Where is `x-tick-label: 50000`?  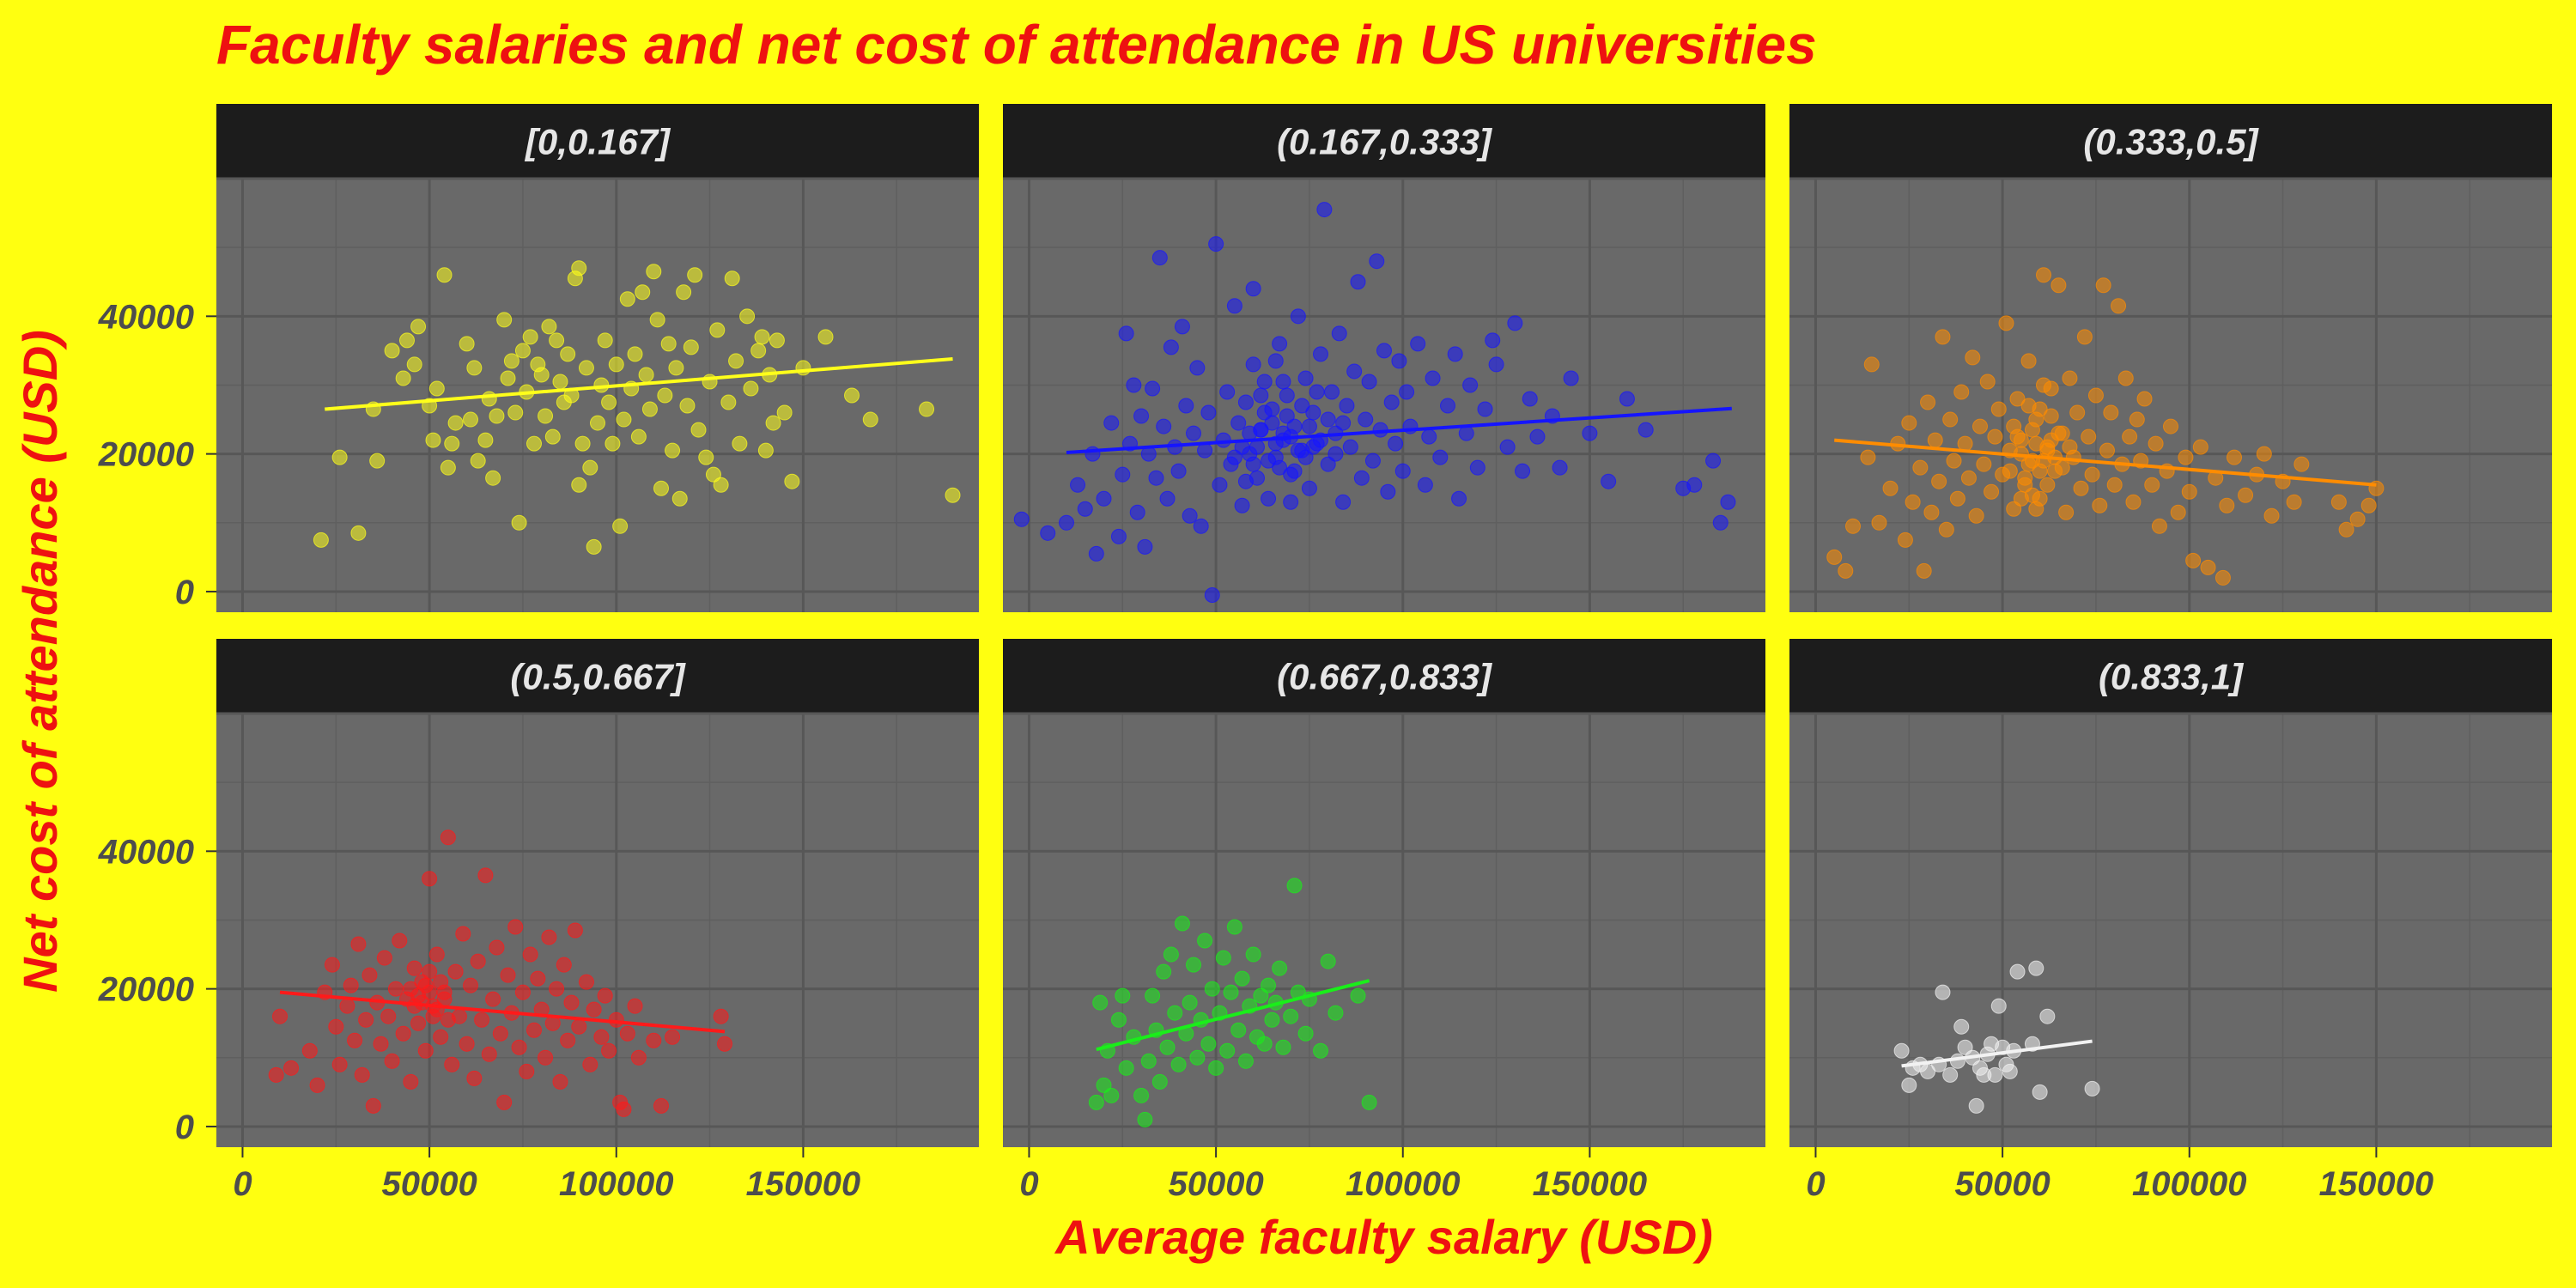
x-tick-label: 50000 is located at coordinates (1217, 1184).